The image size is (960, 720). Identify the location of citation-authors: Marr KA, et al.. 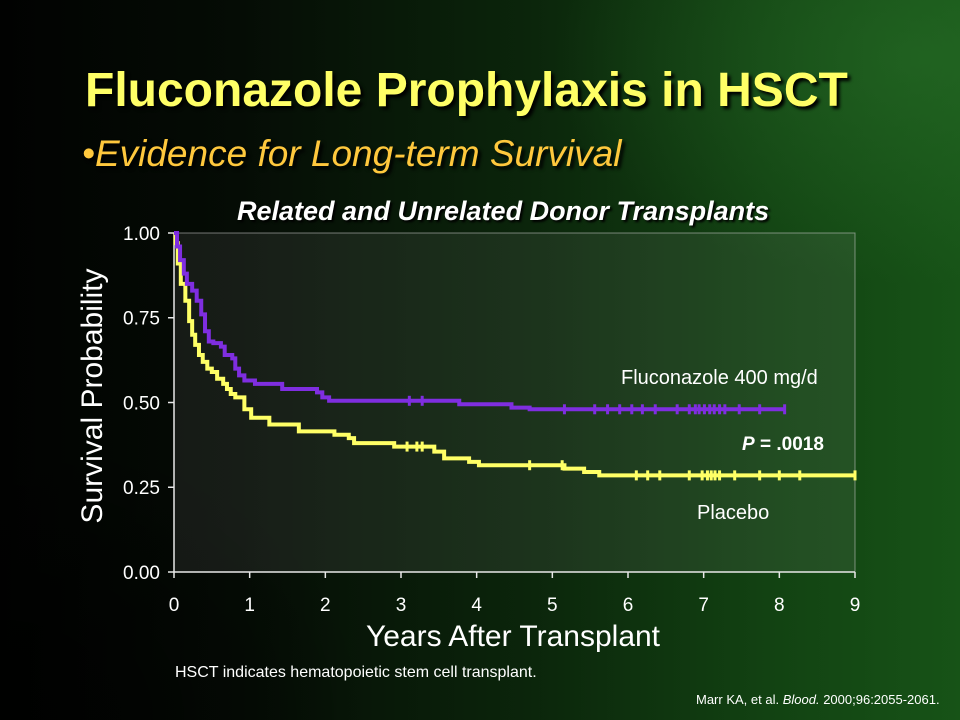
(738, 699).